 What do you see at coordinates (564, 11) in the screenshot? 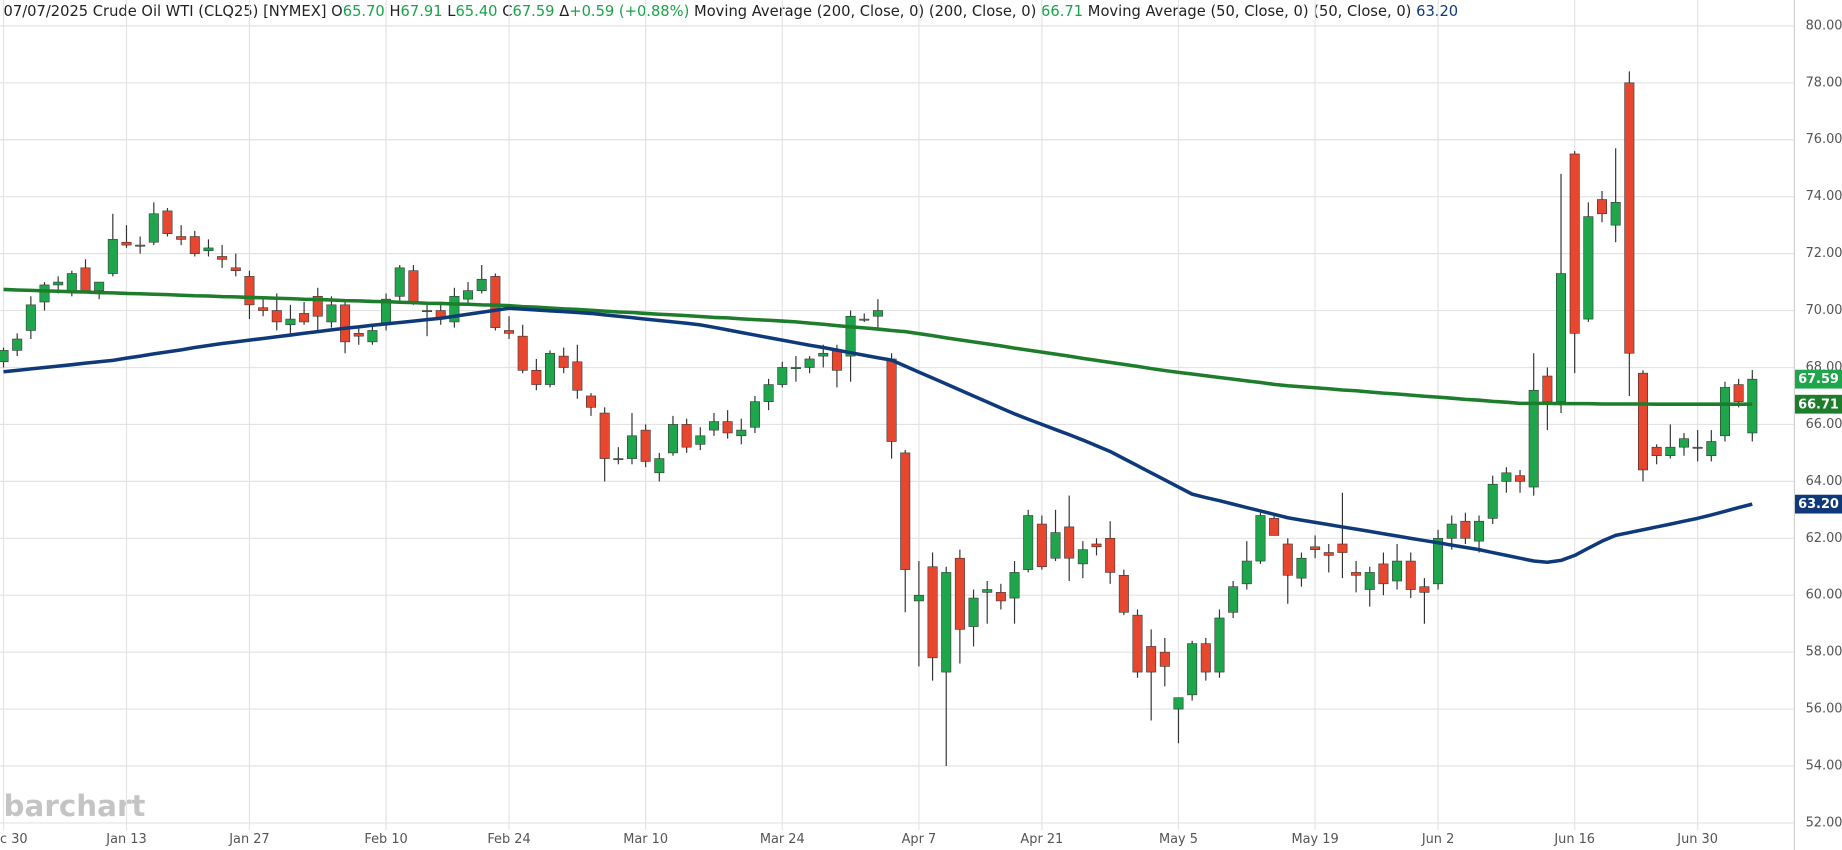
I see `header-part: Δ` at bounding box center [564, 11].